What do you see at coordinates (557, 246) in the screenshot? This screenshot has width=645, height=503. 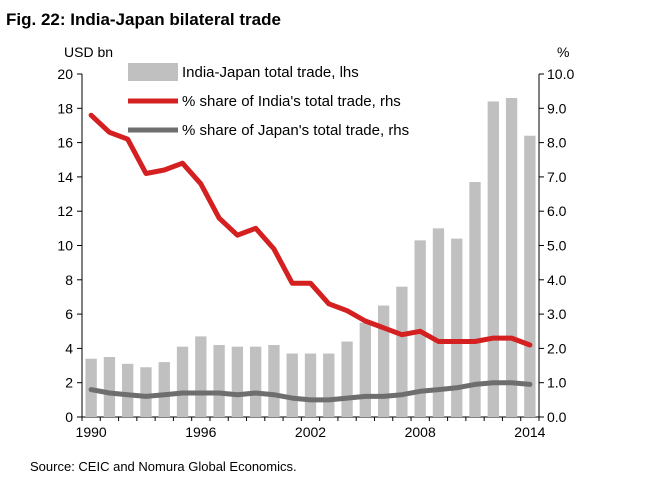 I see `right-tick-label: 5.0` at bounding box center [557, 246].